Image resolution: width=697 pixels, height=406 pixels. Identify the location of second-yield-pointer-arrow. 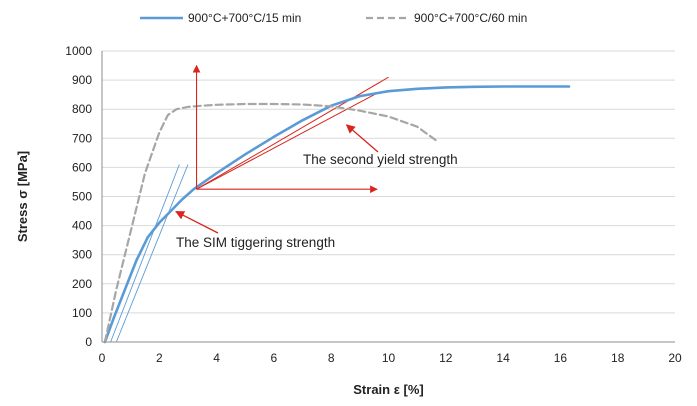
(362, 138).